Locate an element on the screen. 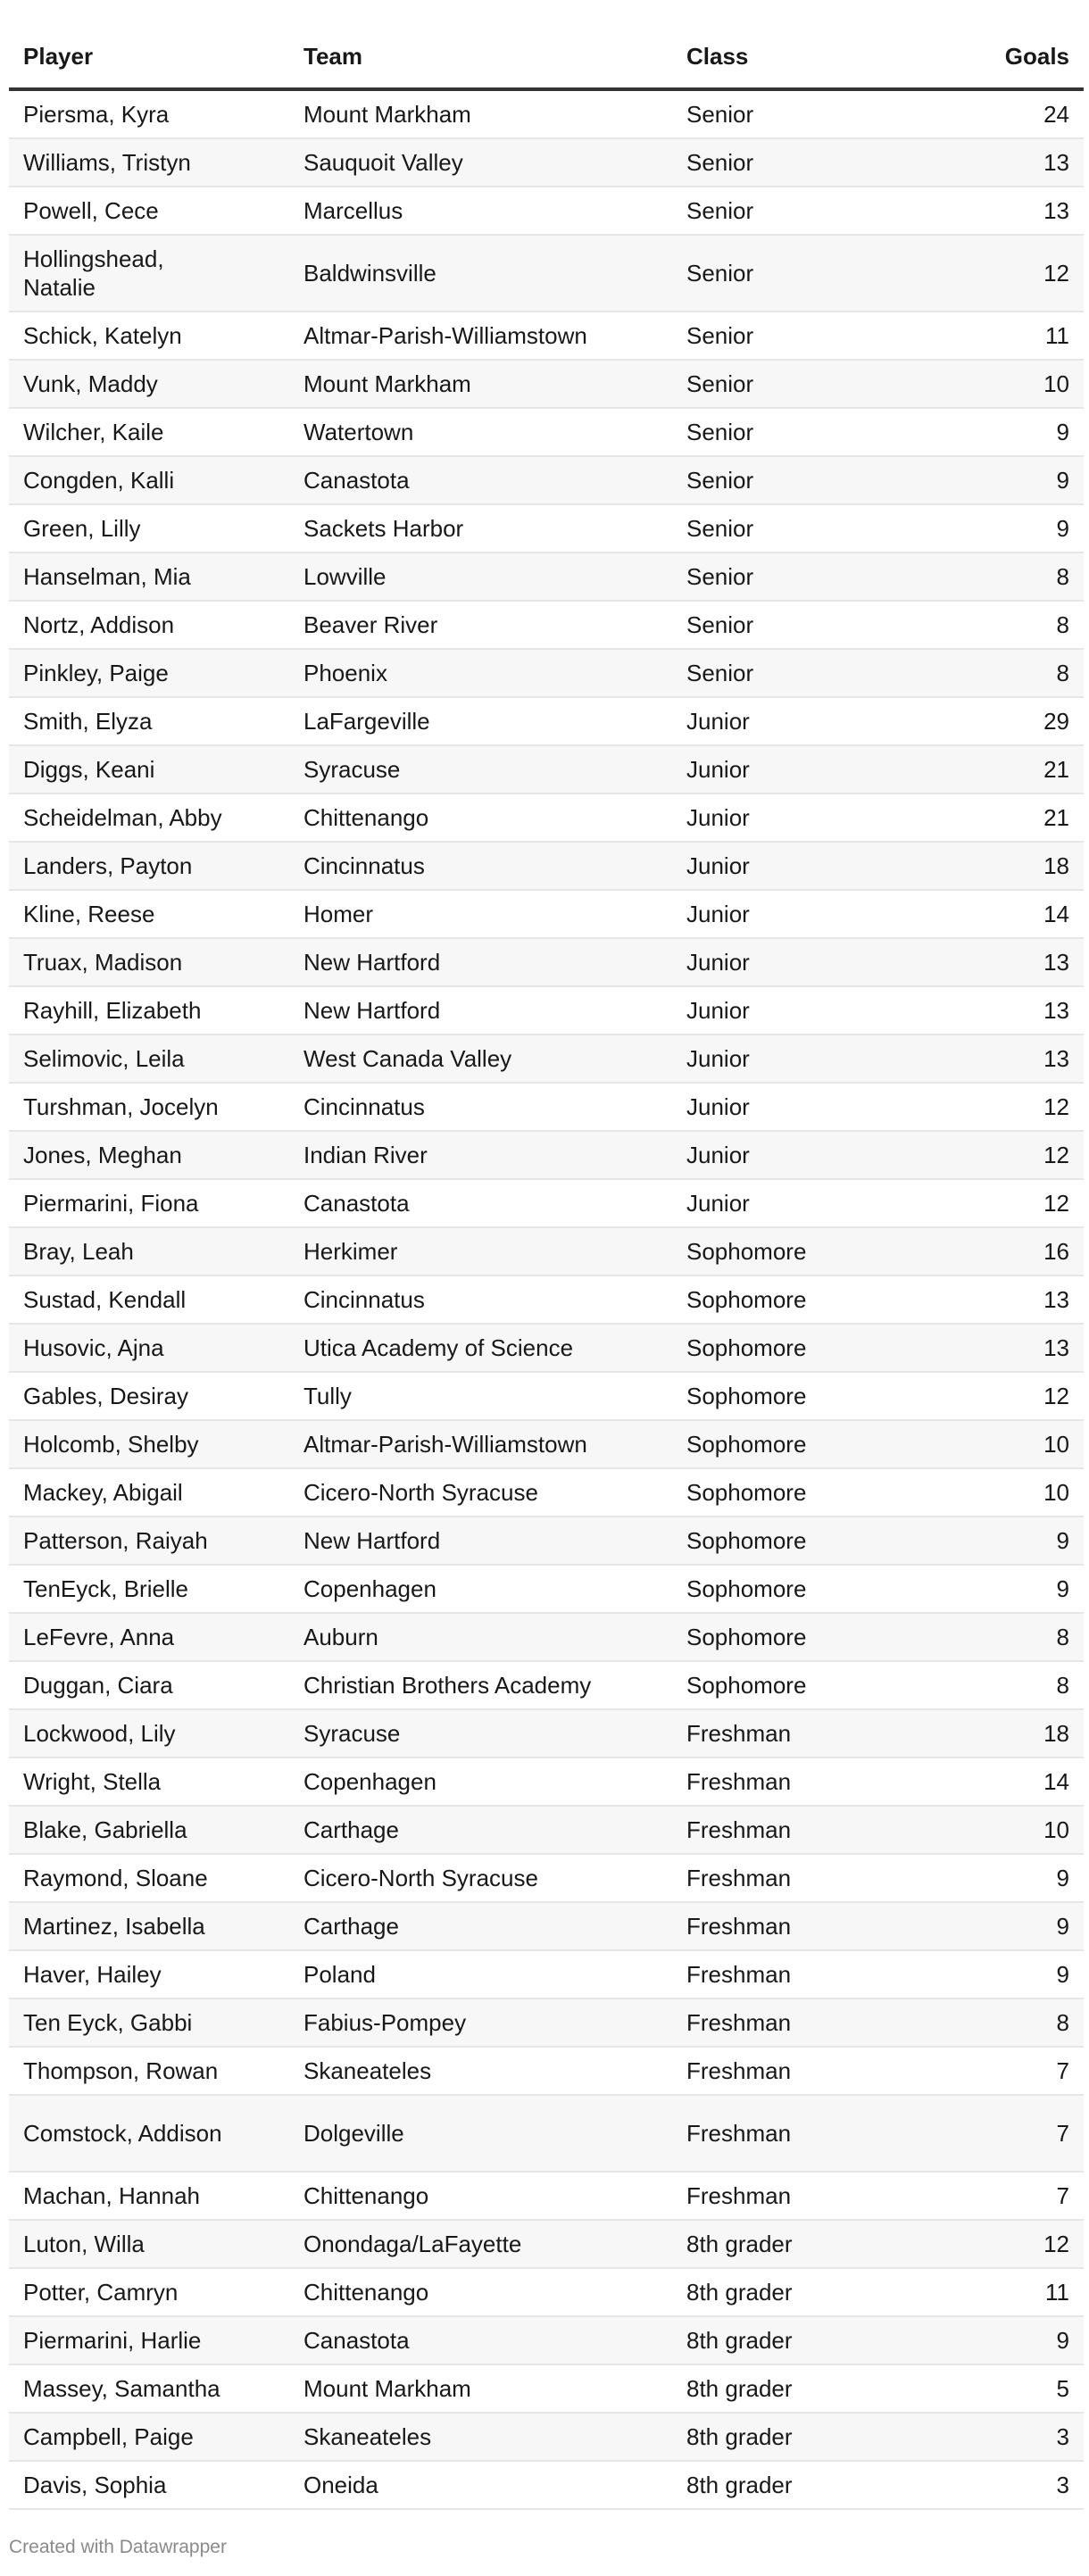  cell-player: Nortz, Addison is located at coordinates (149, 626).